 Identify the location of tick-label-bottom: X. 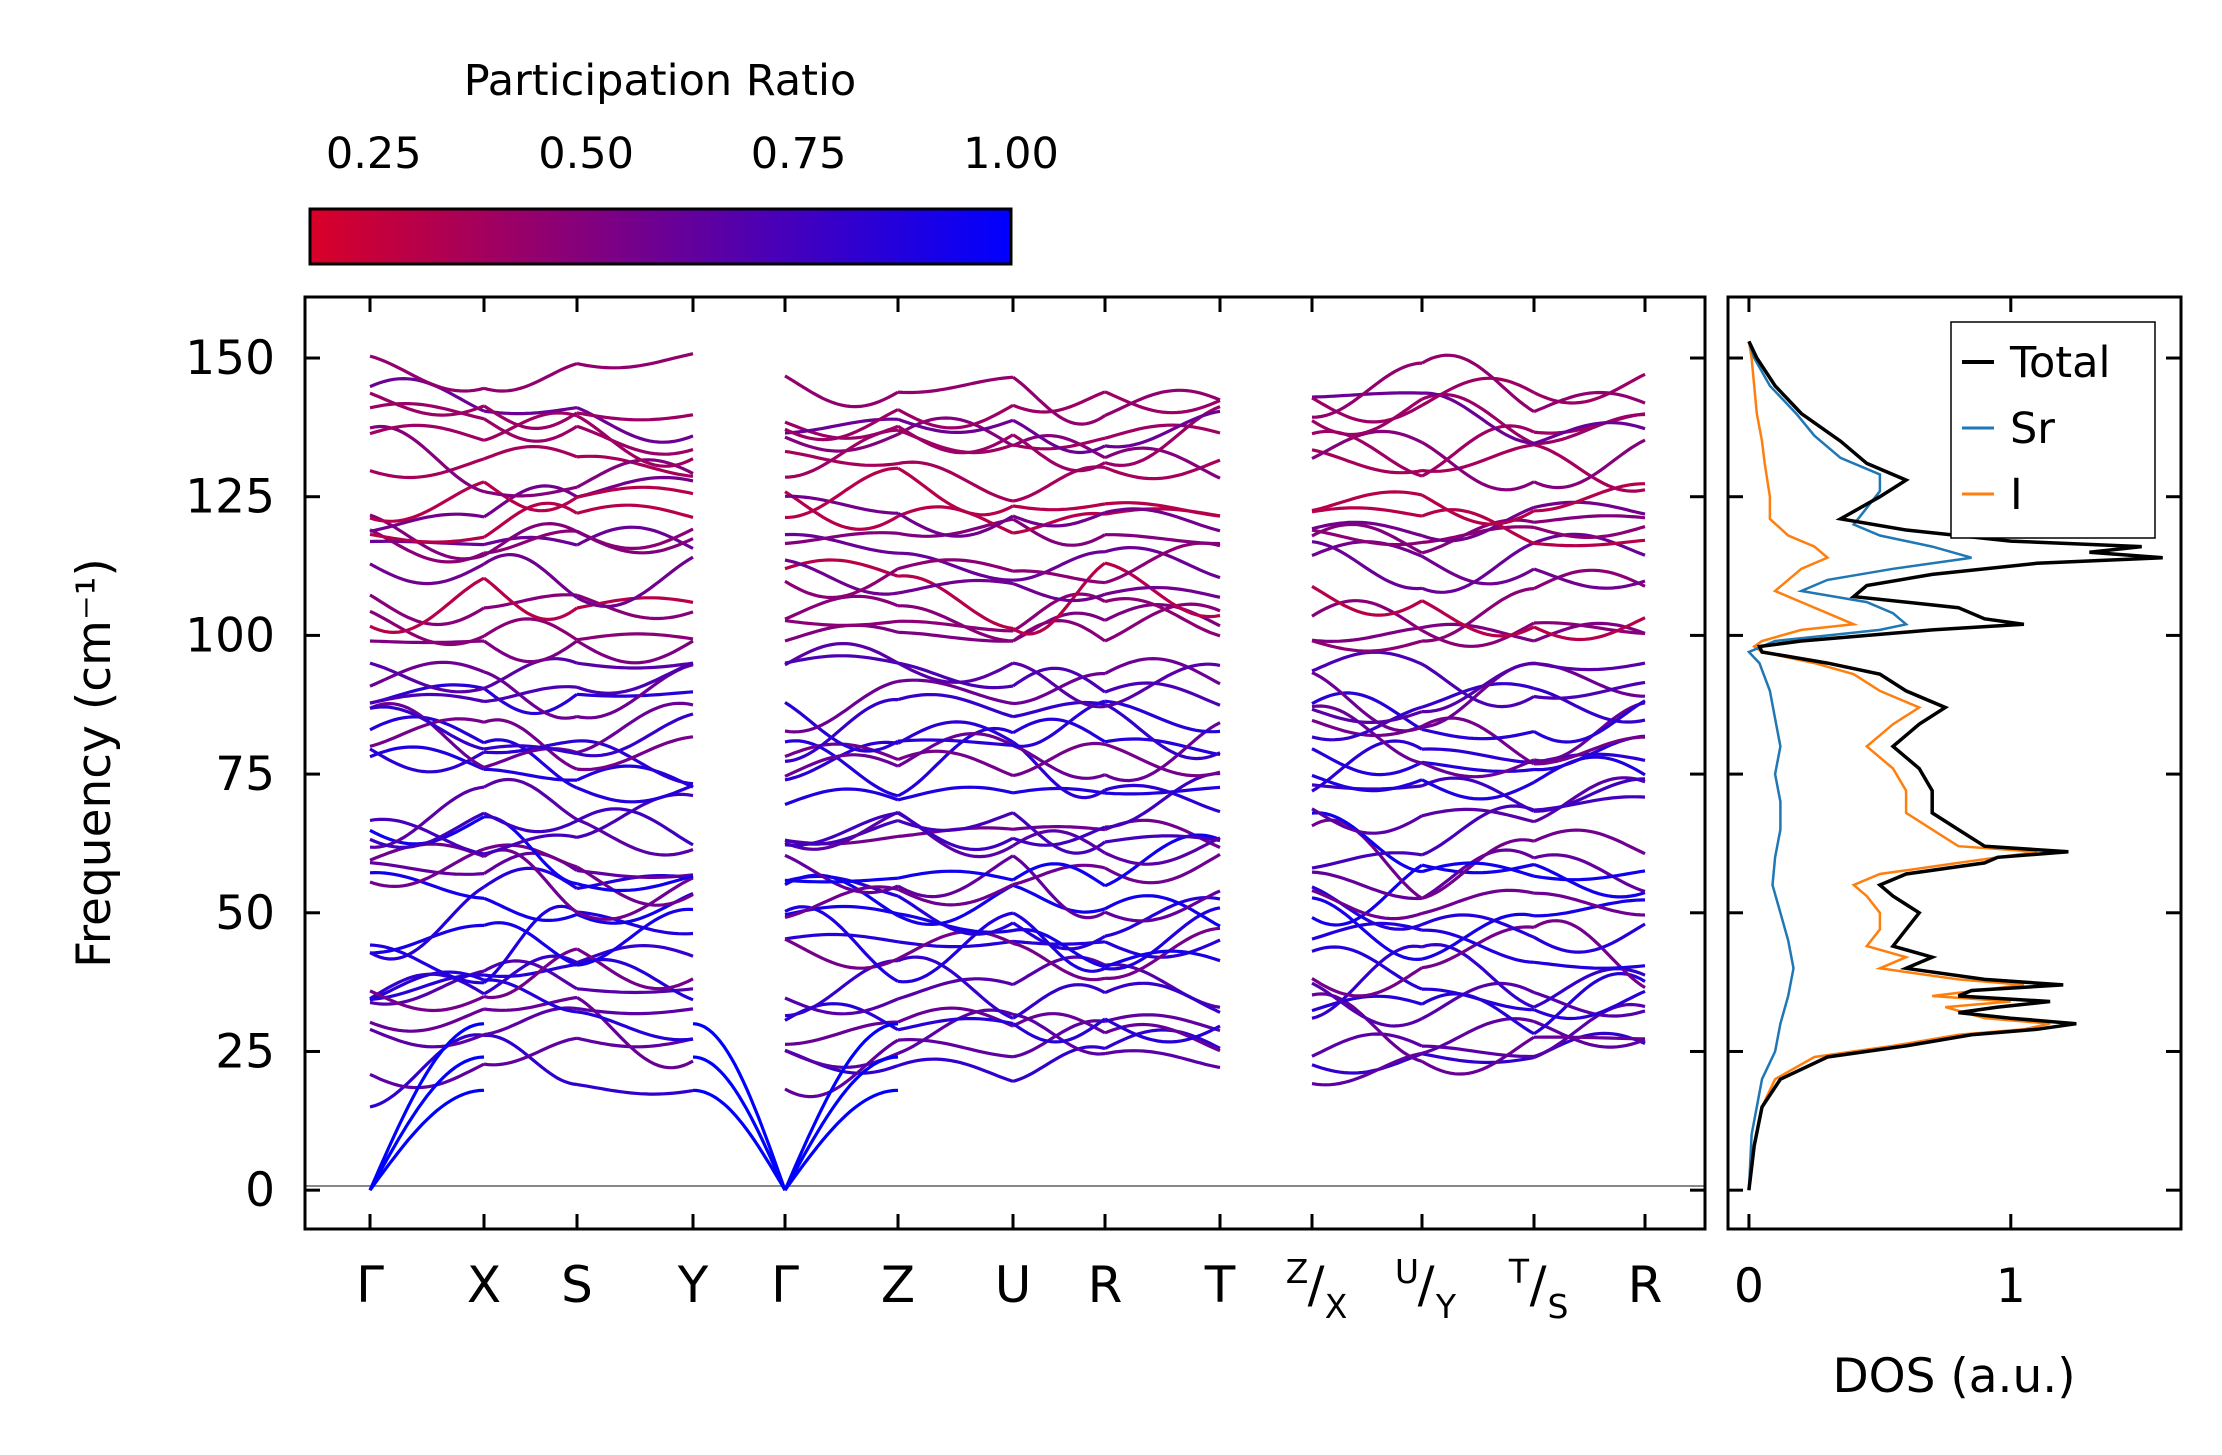
(1336, 1306).